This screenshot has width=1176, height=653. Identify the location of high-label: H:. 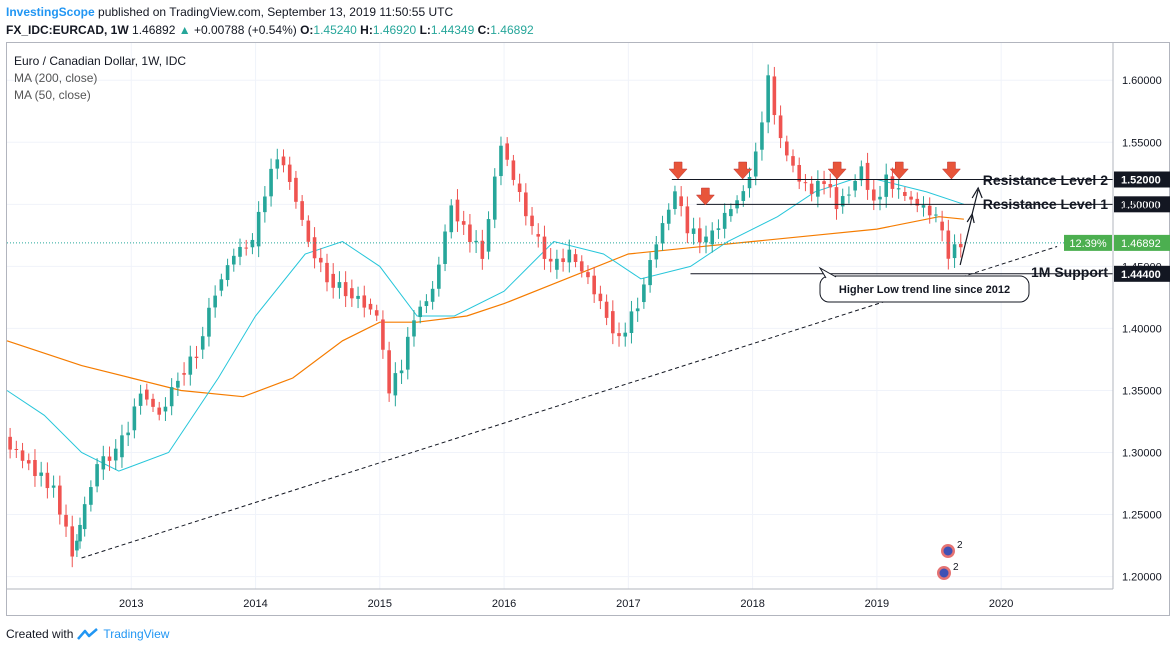
(366, 30).